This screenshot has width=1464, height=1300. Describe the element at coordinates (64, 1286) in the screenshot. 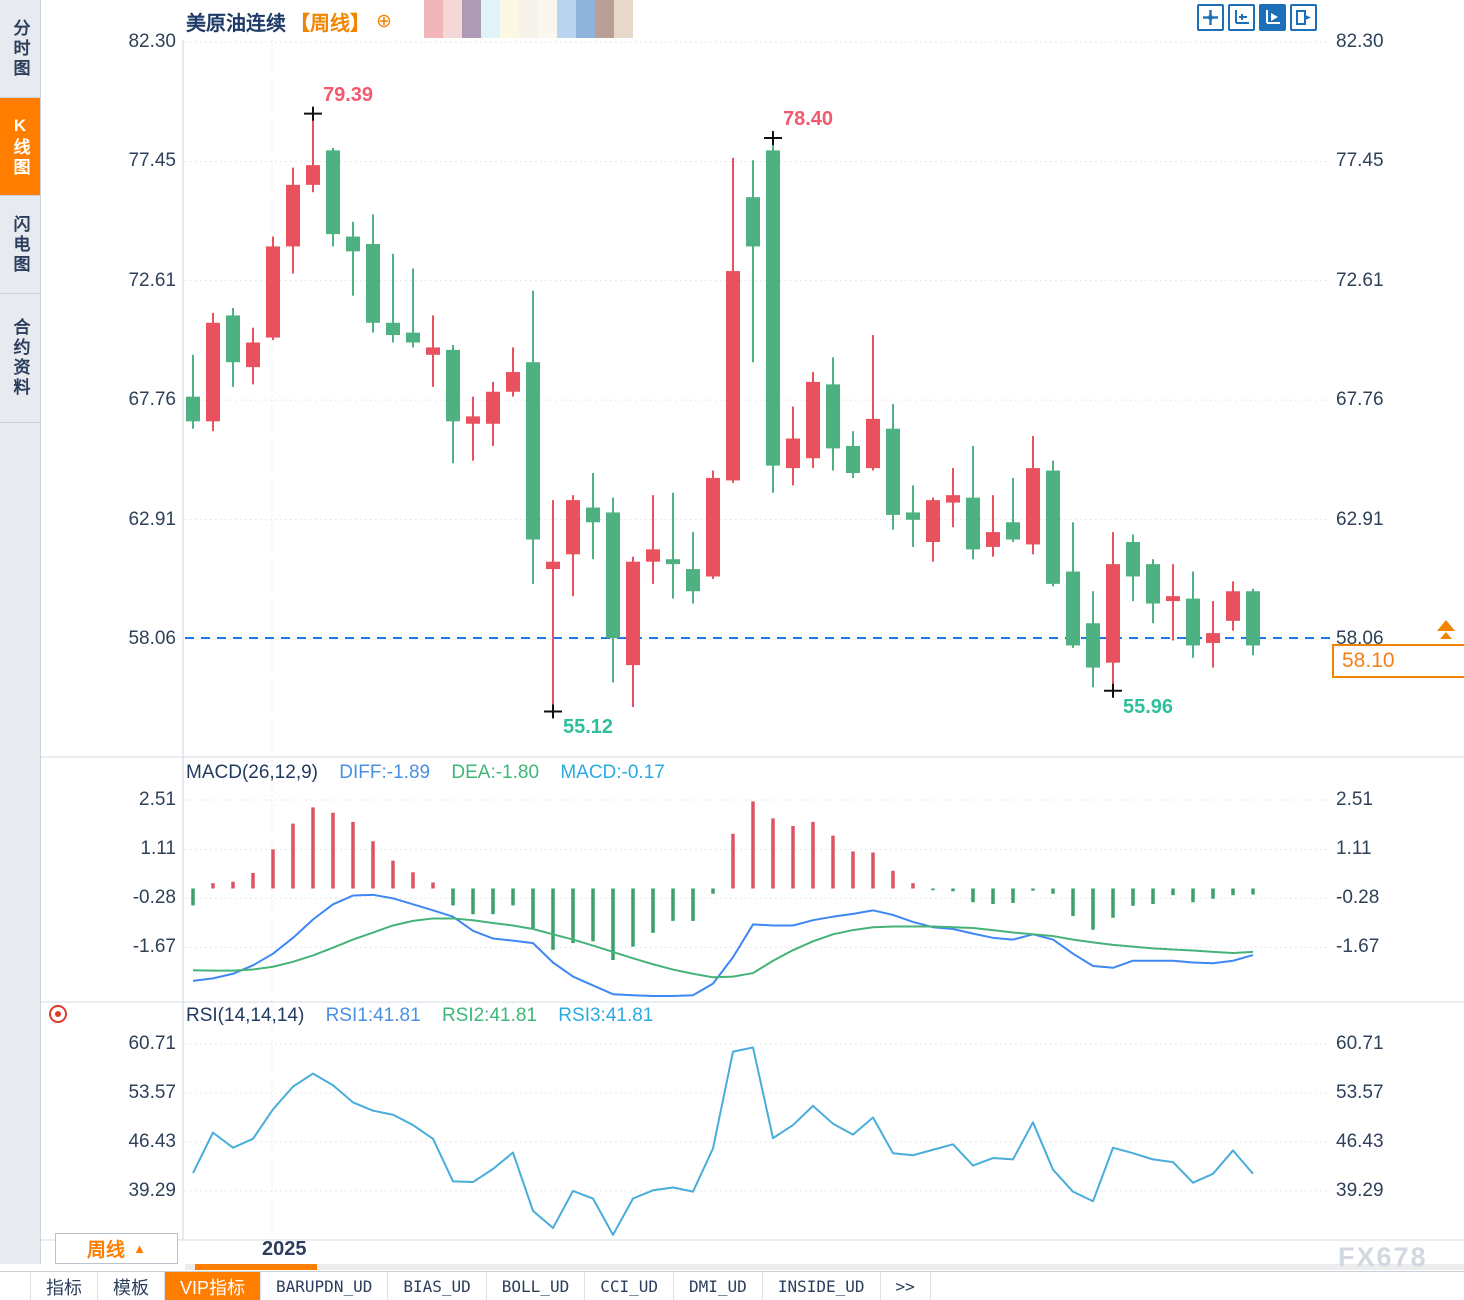

I see `toolbar-tab-1: 指标` at that location.